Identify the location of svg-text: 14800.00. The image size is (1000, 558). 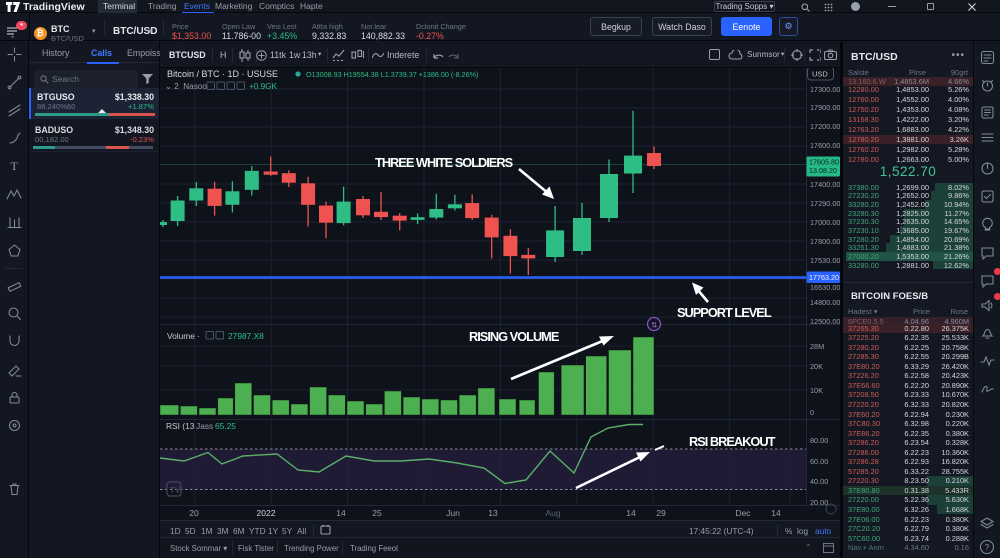
(825, 302).